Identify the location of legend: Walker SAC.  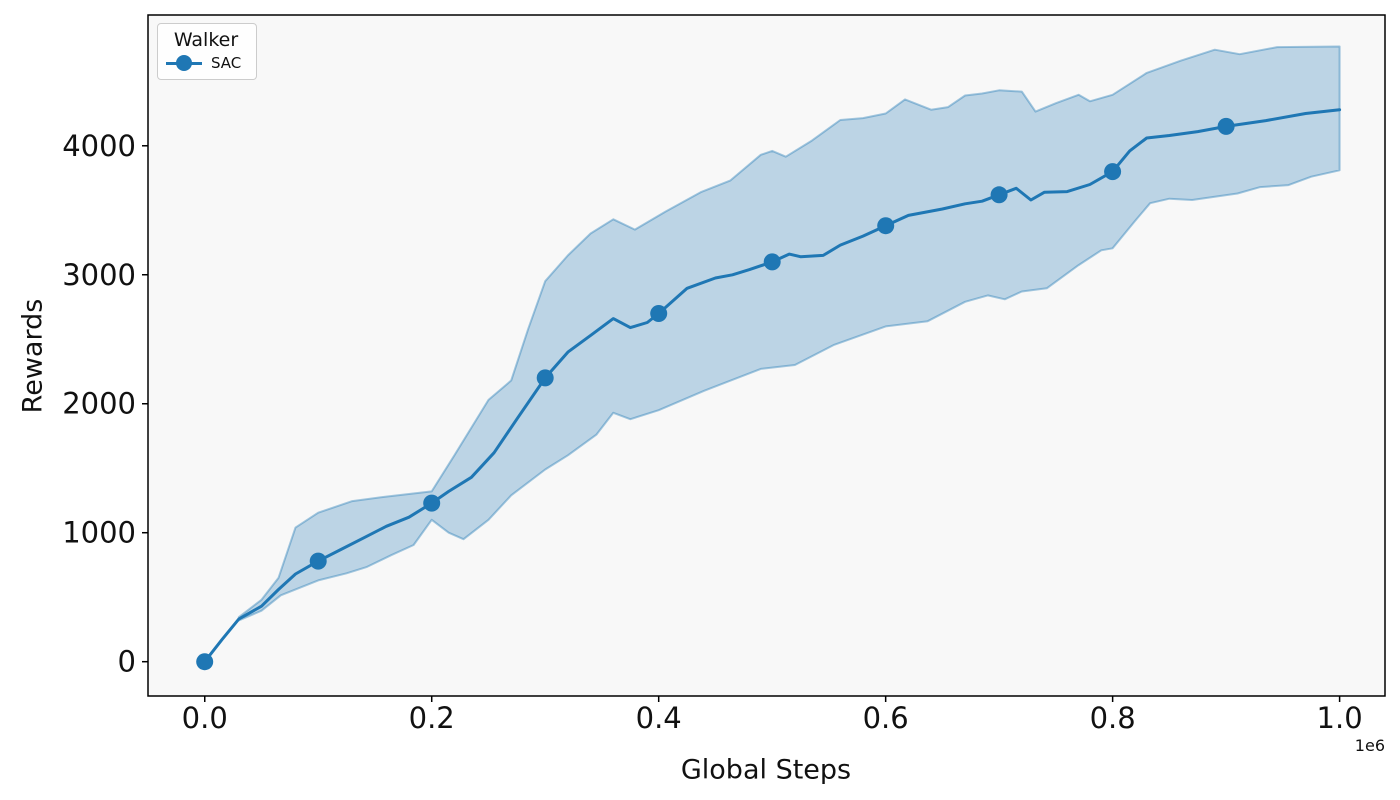
(207, 51).